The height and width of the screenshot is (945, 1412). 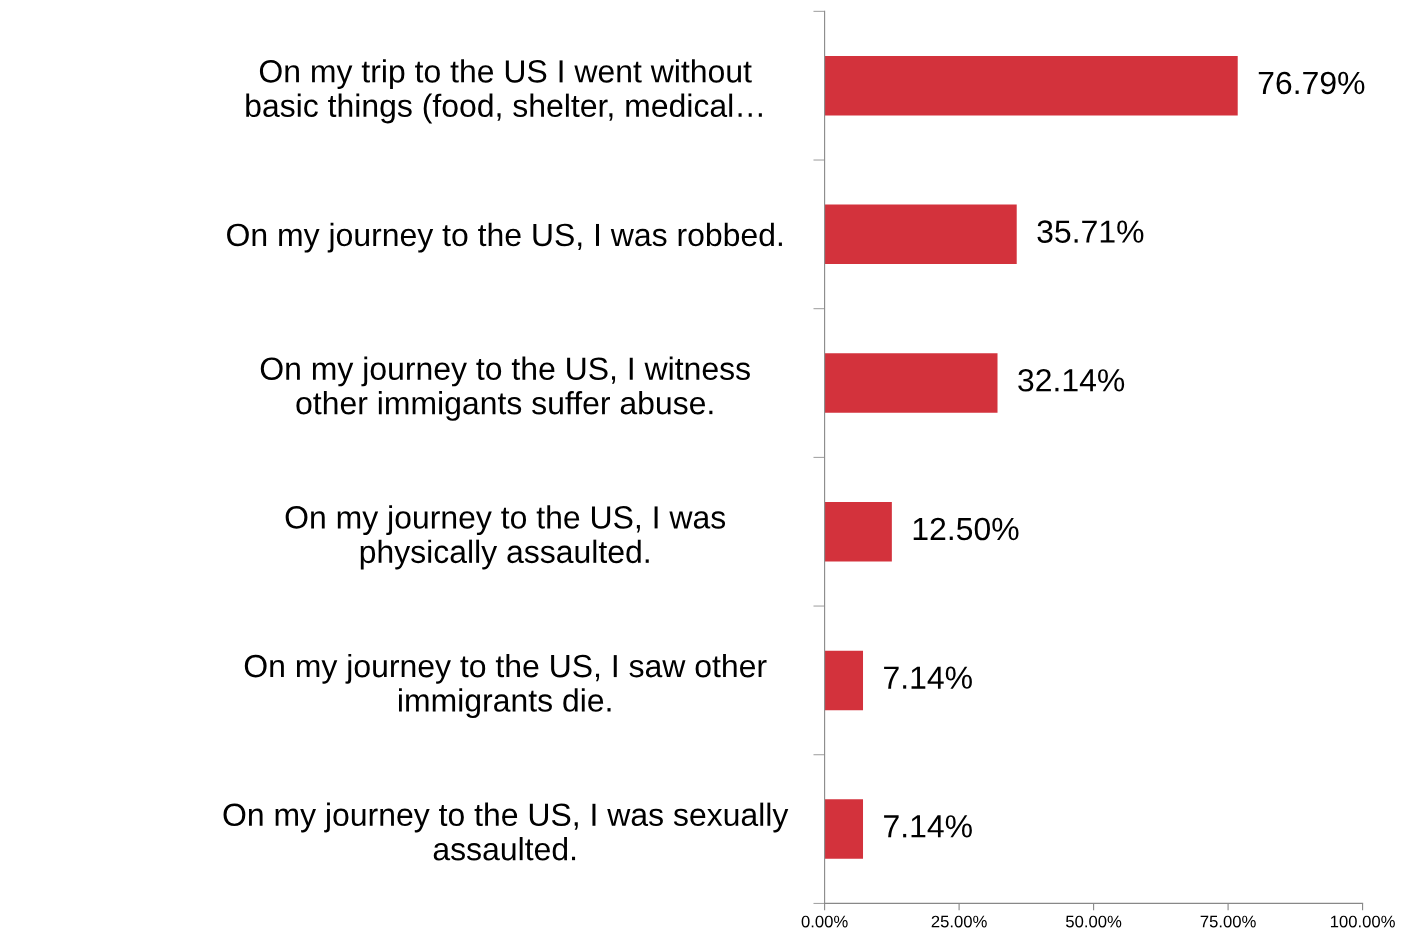 What do you see at coordinates (1228, 921) in the screenshot?
I see `x-tick-label: 75.00%` at bounding box center [1228, 921].